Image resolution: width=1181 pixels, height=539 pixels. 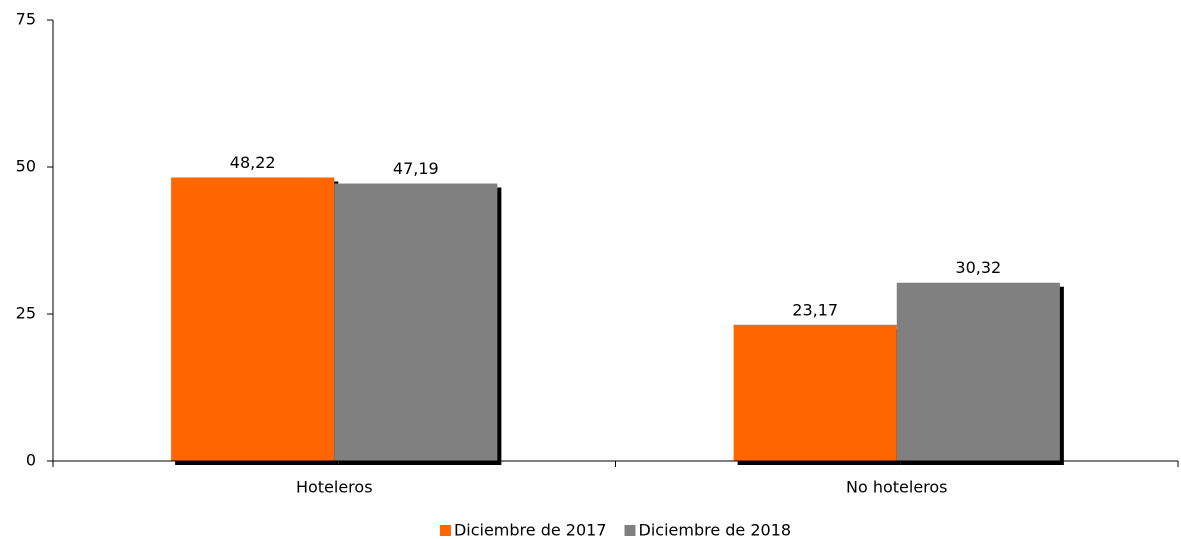 I want to click on x-tick-label: Hoteleros, so click(x=334, y=487).